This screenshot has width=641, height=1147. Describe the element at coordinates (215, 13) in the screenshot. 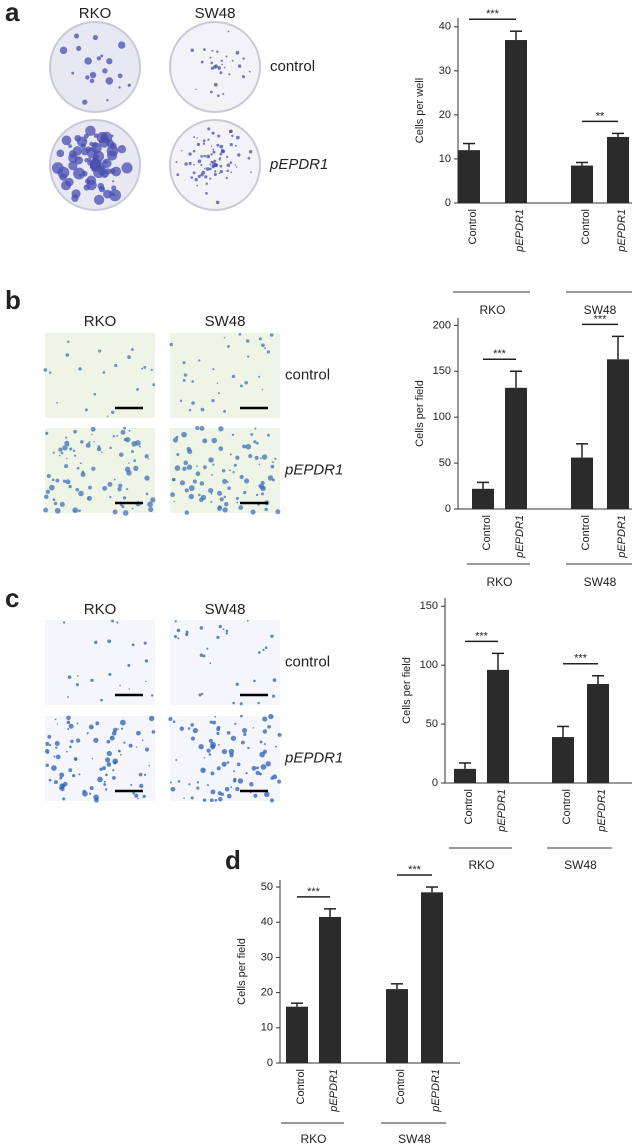

I see `image-column-label: SW48` at that location.